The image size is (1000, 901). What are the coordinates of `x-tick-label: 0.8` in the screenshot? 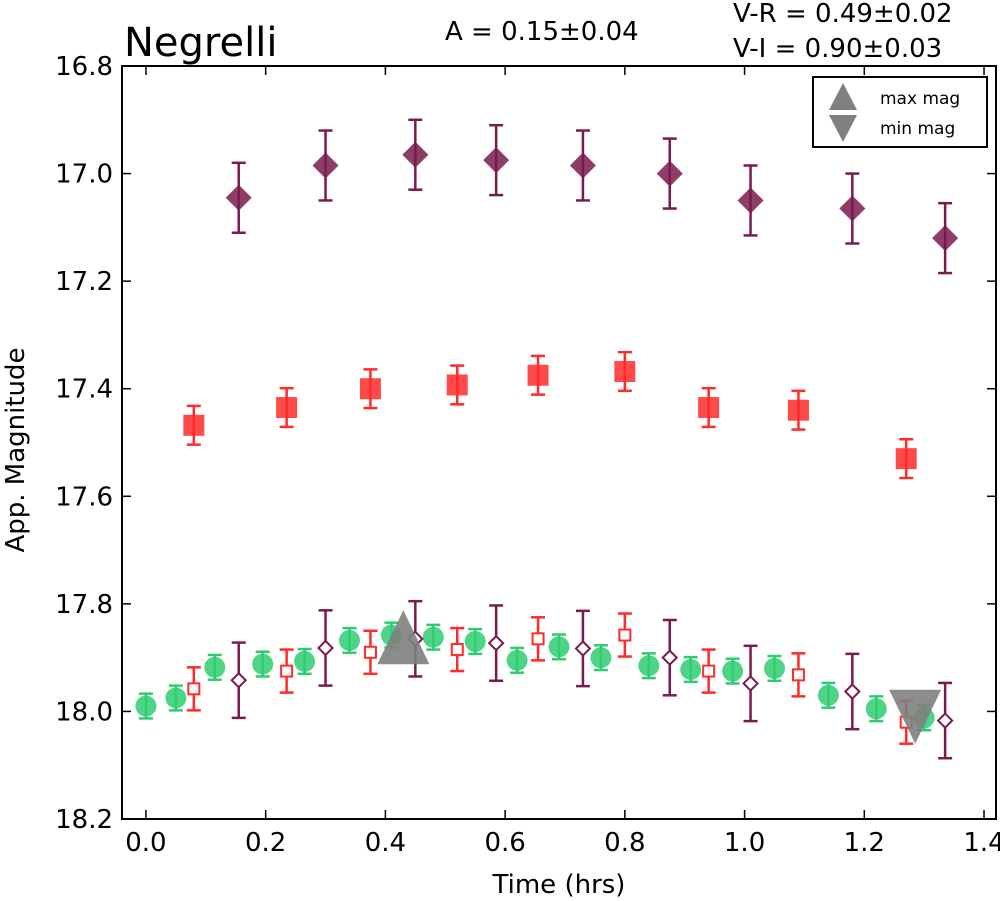 It's located at (624, 843).